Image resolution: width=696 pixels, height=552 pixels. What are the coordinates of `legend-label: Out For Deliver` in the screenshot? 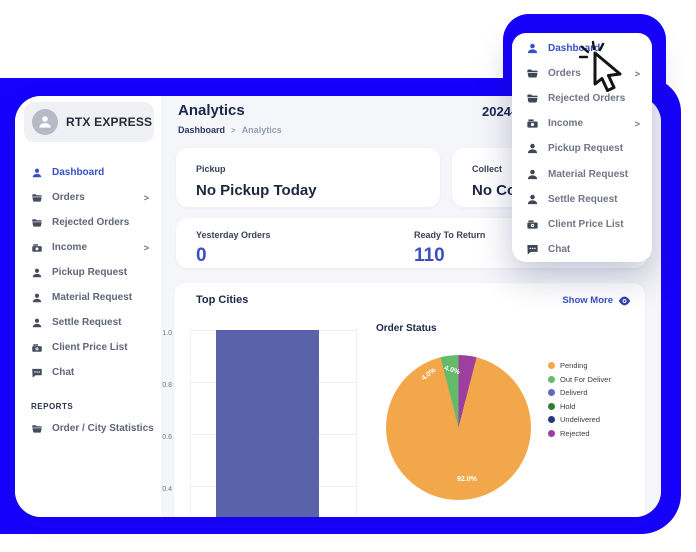 It's located at (585, 379).